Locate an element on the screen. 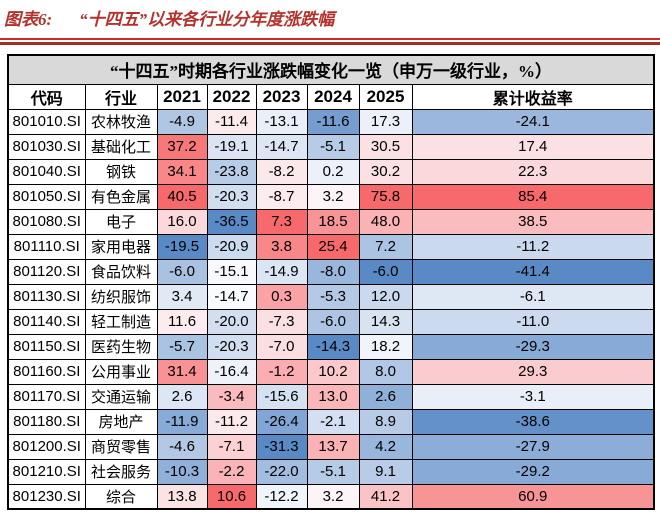 This screenshot has width=660, height=525. year-value-cell: -5.1 is located at coordinates (333, 146).